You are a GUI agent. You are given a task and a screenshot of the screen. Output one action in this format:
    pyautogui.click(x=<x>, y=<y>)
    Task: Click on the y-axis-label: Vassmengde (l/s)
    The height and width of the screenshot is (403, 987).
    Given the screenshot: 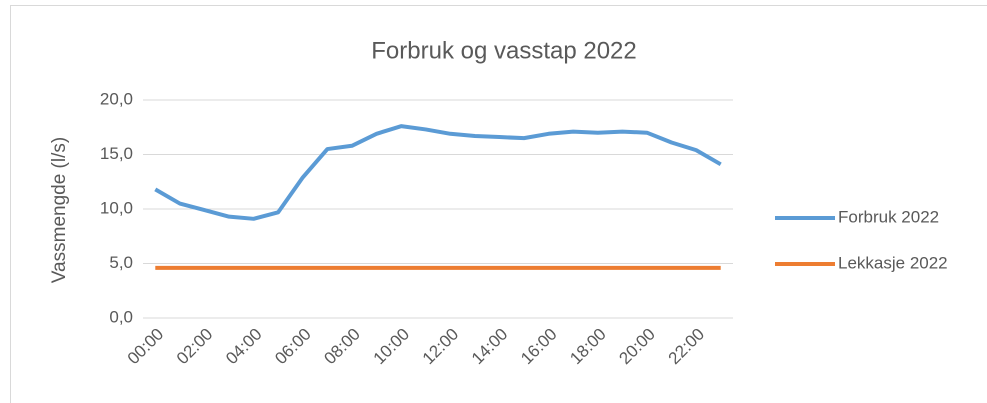 What is the action you would take?
    pyautogui.click(x=59, y=210)
    